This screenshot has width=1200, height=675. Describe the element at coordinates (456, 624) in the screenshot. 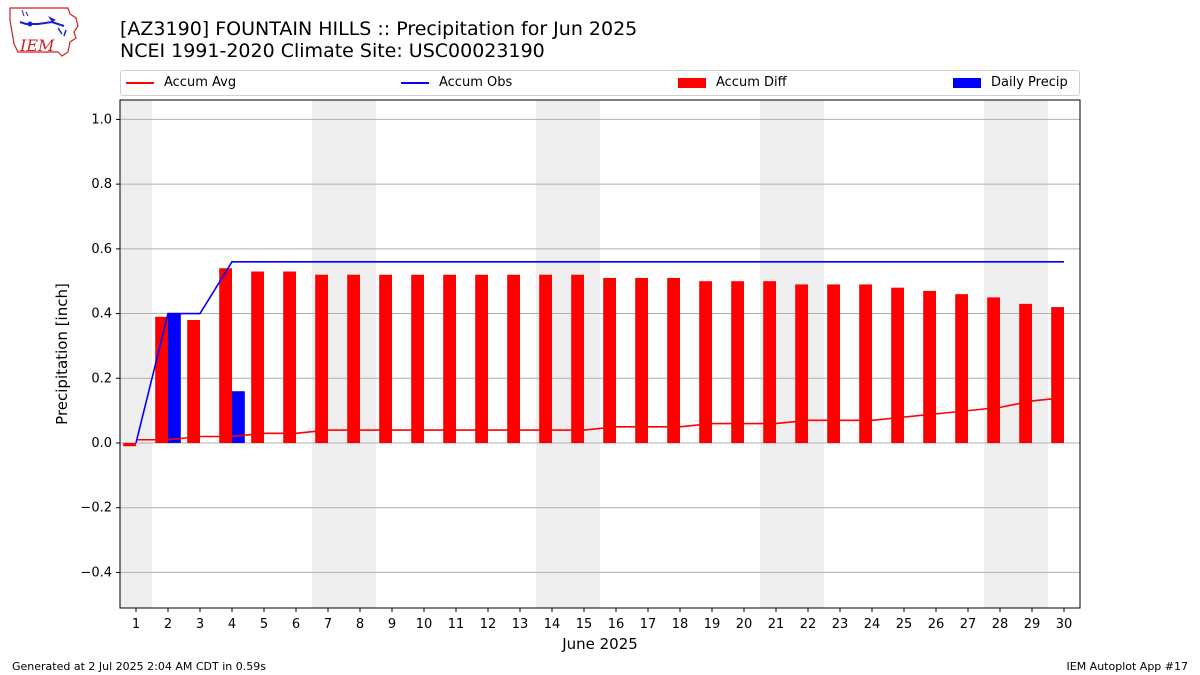

I see `x-tick-label: 11` at that location.